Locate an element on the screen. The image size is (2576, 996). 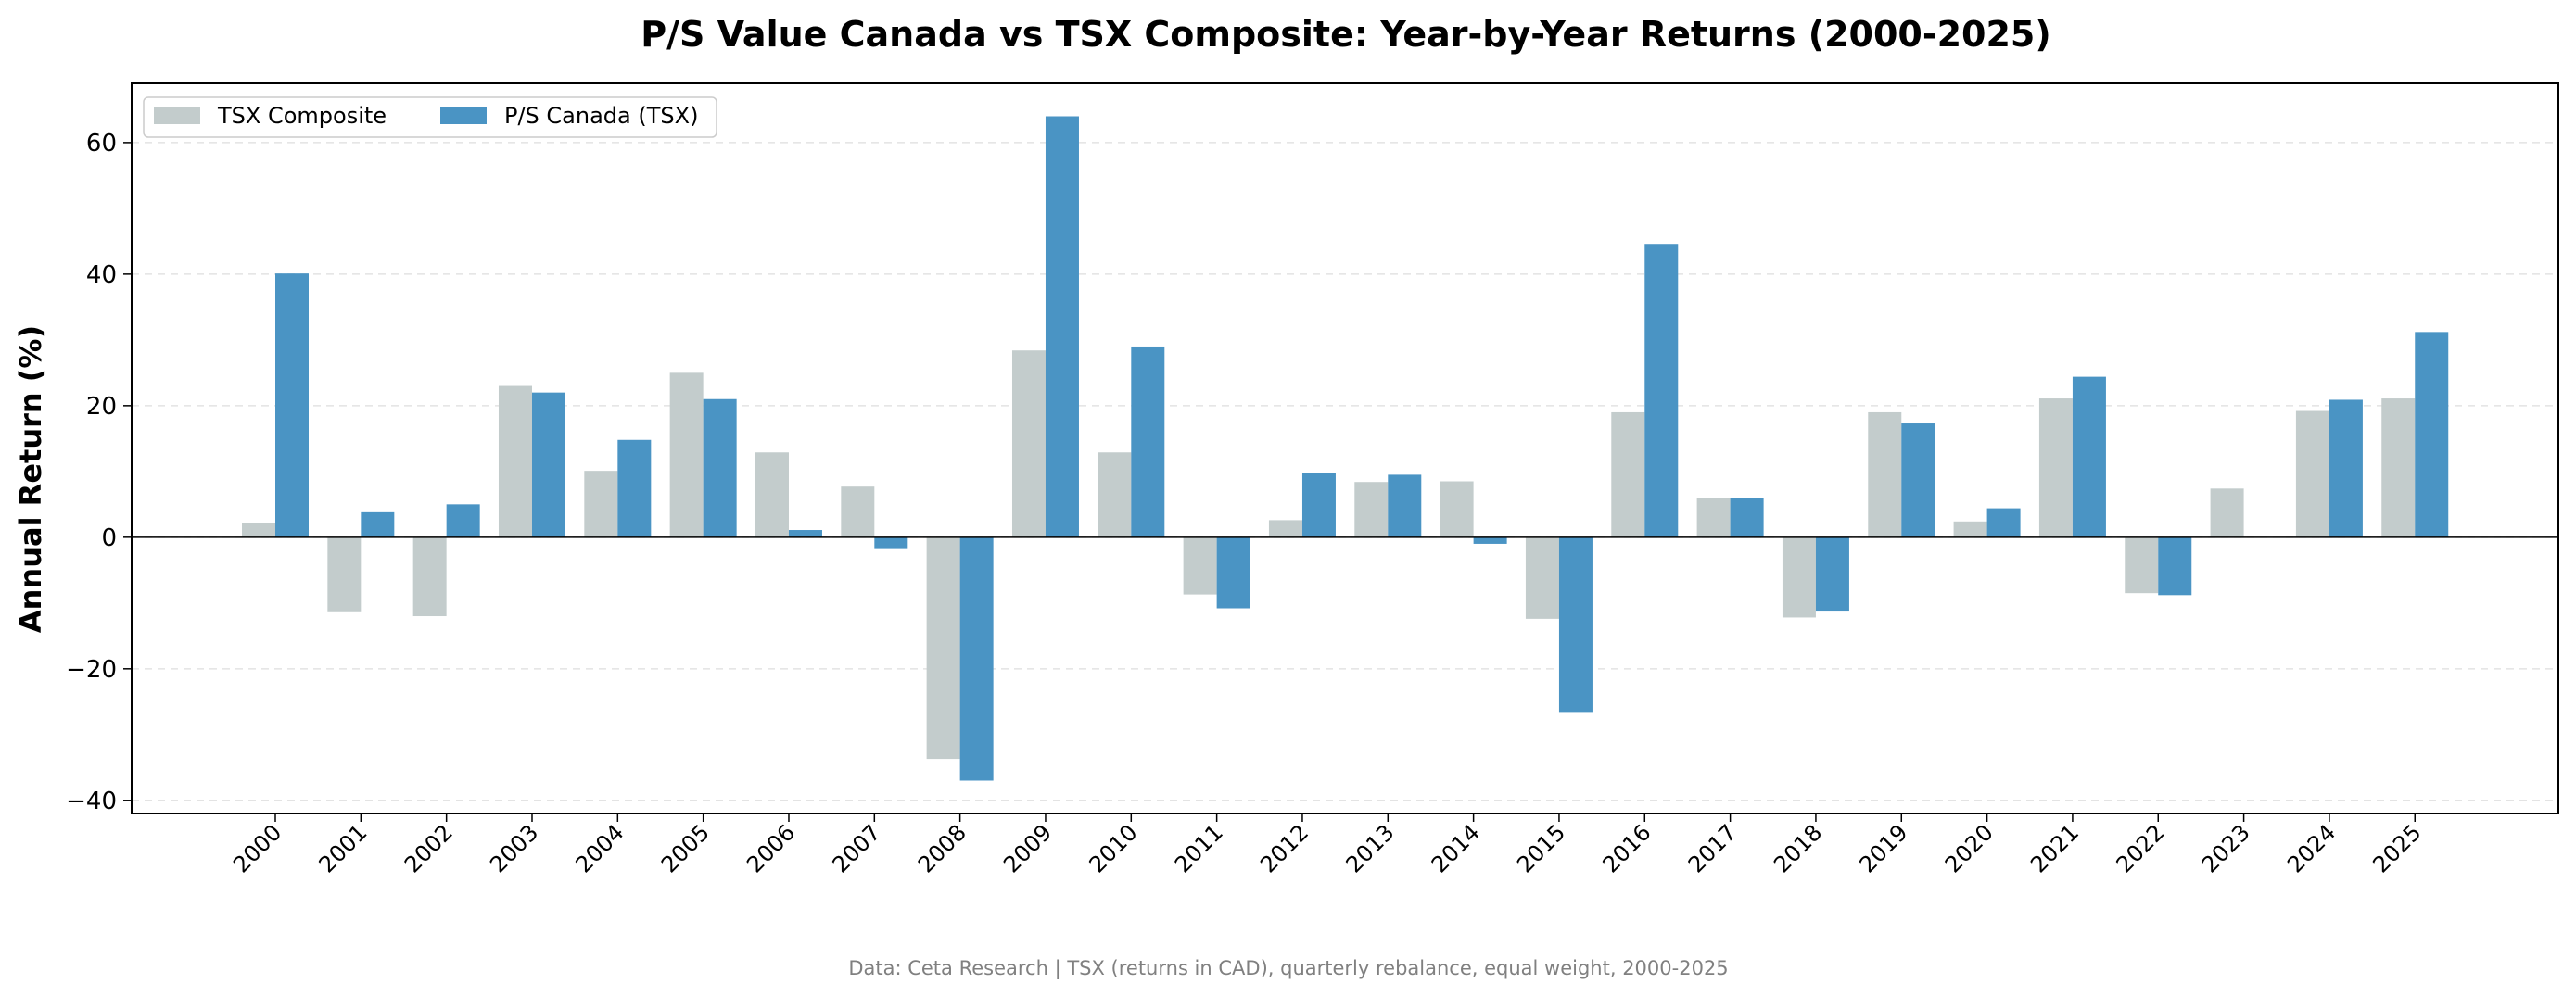
x-tick-label-2003: 2003 is located at coordinates (514, 848).